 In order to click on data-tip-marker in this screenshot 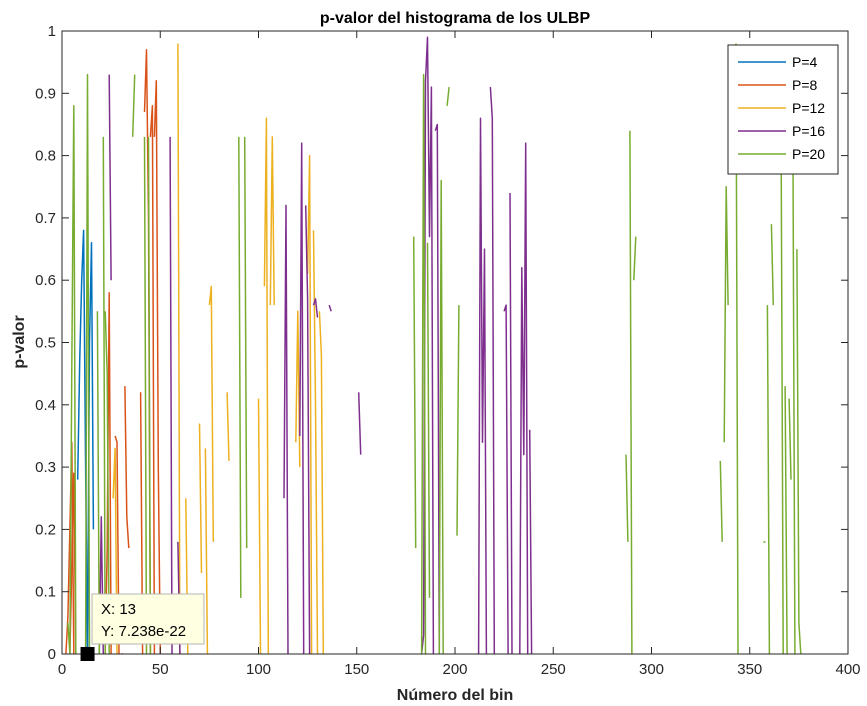, I will do `click(87, 654)`.